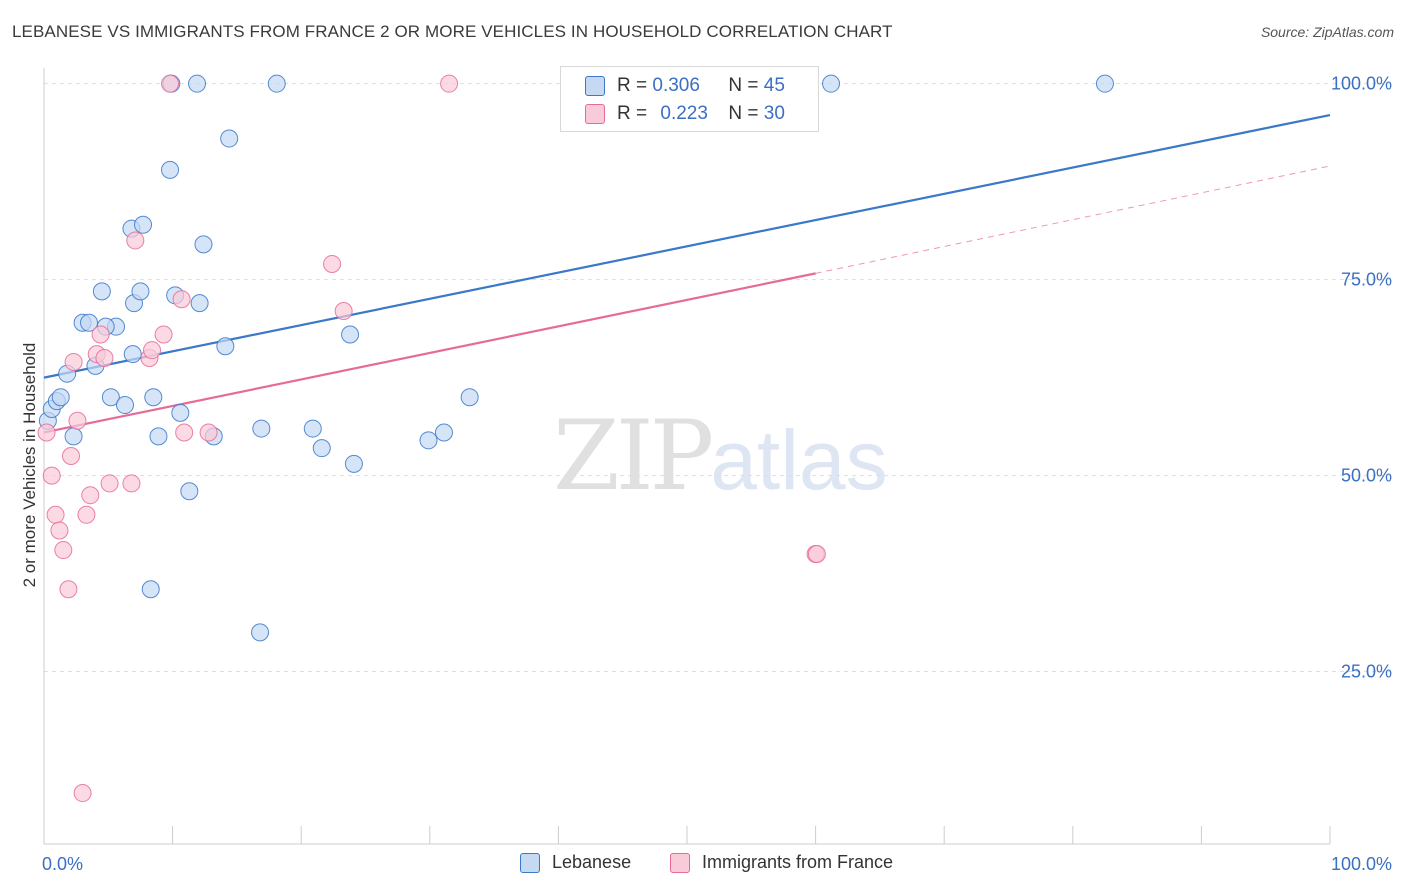 The height and width of the screenshot is (892, 1406). What do you see at coordinates (1366, 672) in the screenshot?
I see `y-tick-label: 25.0%` at bounding box center [1366, 672].